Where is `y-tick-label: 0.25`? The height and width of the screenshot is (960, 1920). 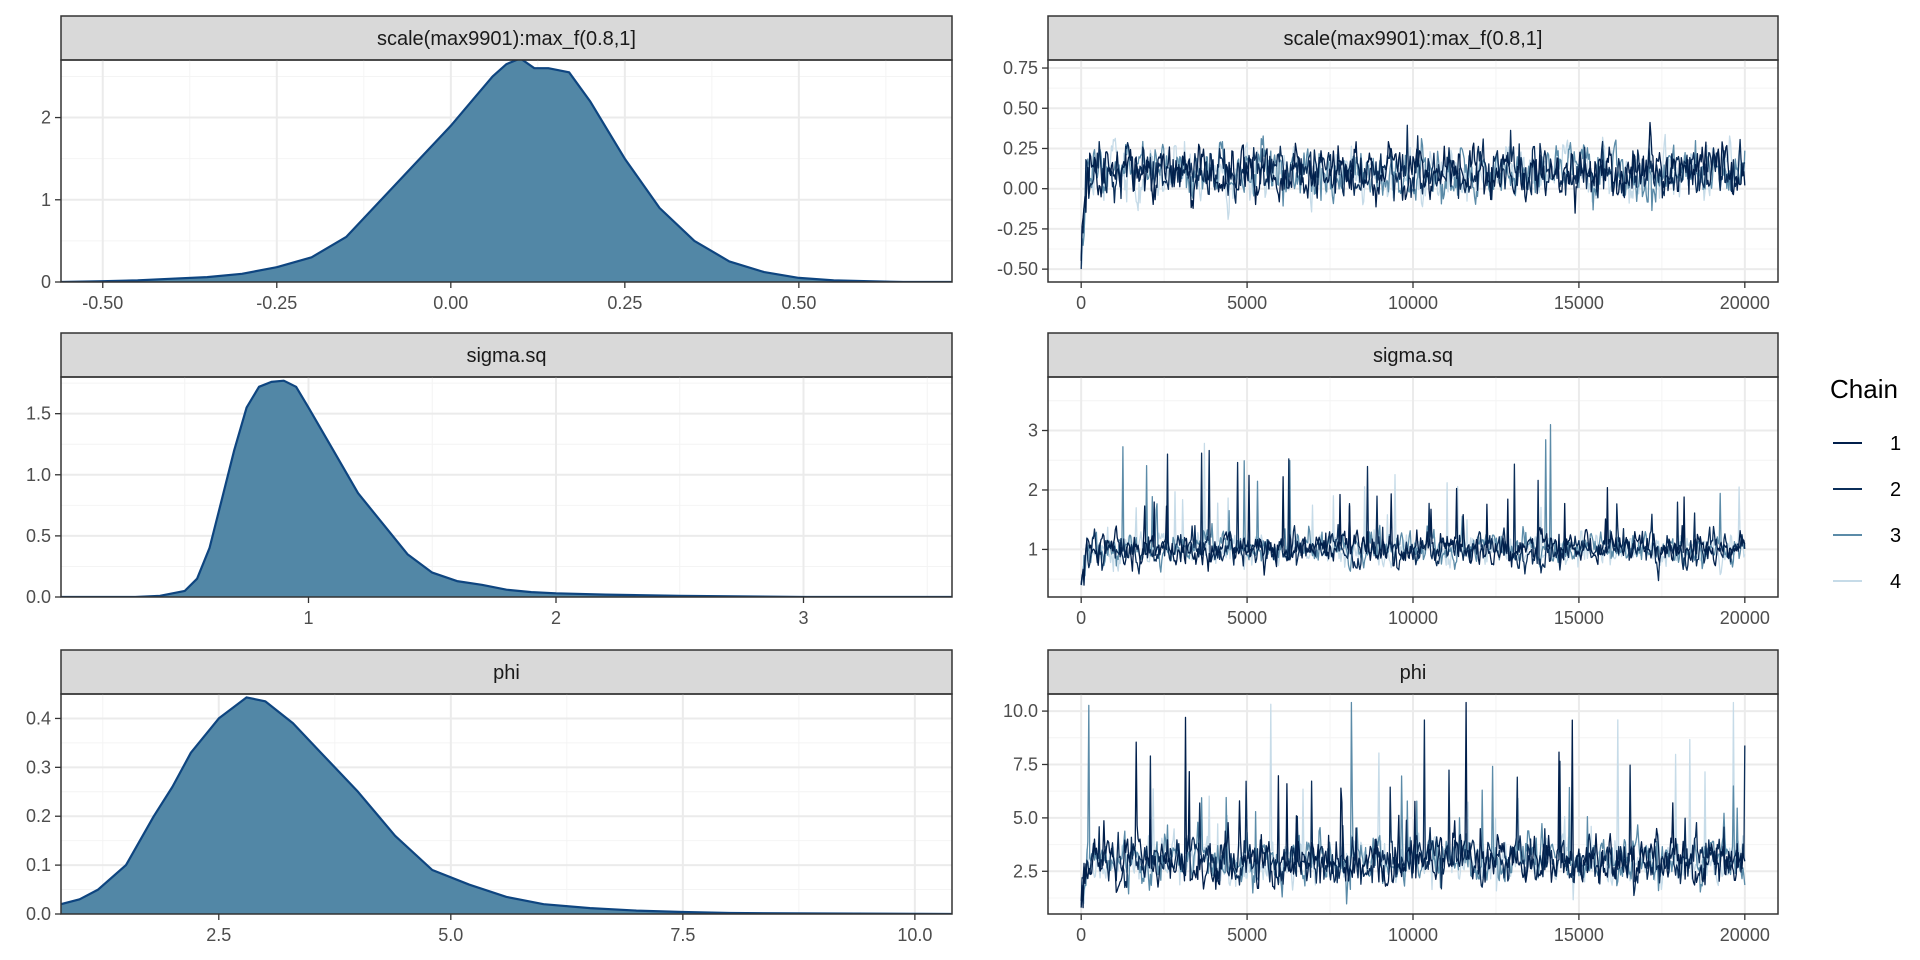 y-tick-label: 0.25 is located at coordinates (1020, 148).